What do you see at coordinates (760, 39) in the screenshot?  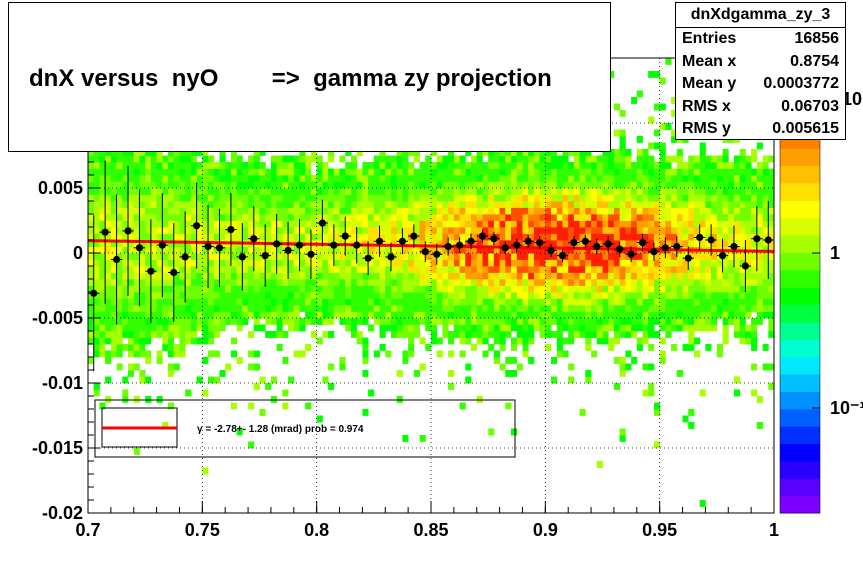 I see `stats-row: Entries 16856` at bounding box center [760, 39].